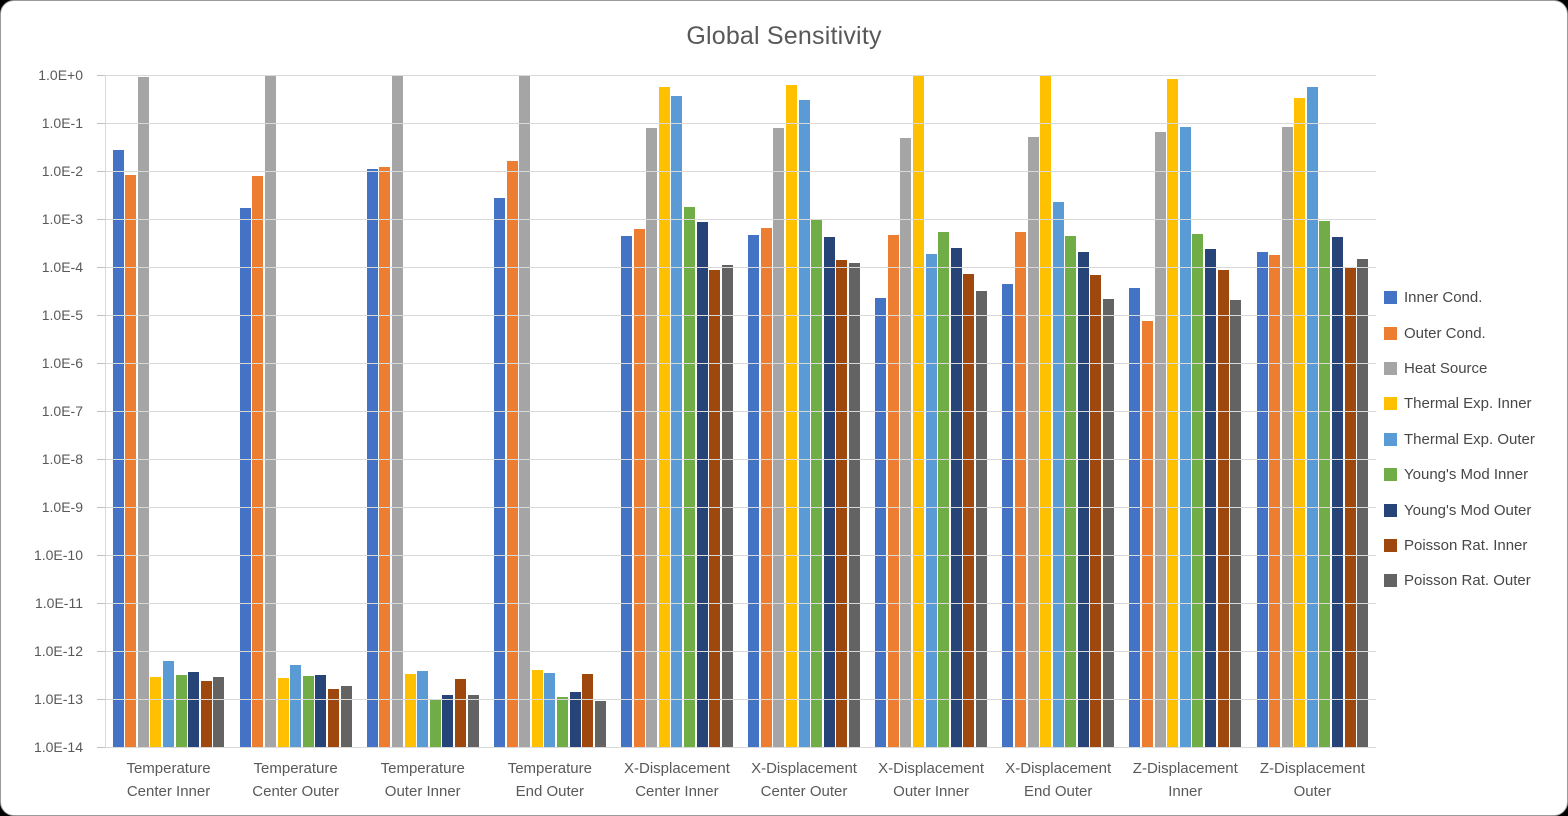 The image size is (1568, 816). What do you see at coordinates (1459, 509) in the screenshot?
I see `legend-item: Young's Mod Outer` at bounding box center [1459, 509].